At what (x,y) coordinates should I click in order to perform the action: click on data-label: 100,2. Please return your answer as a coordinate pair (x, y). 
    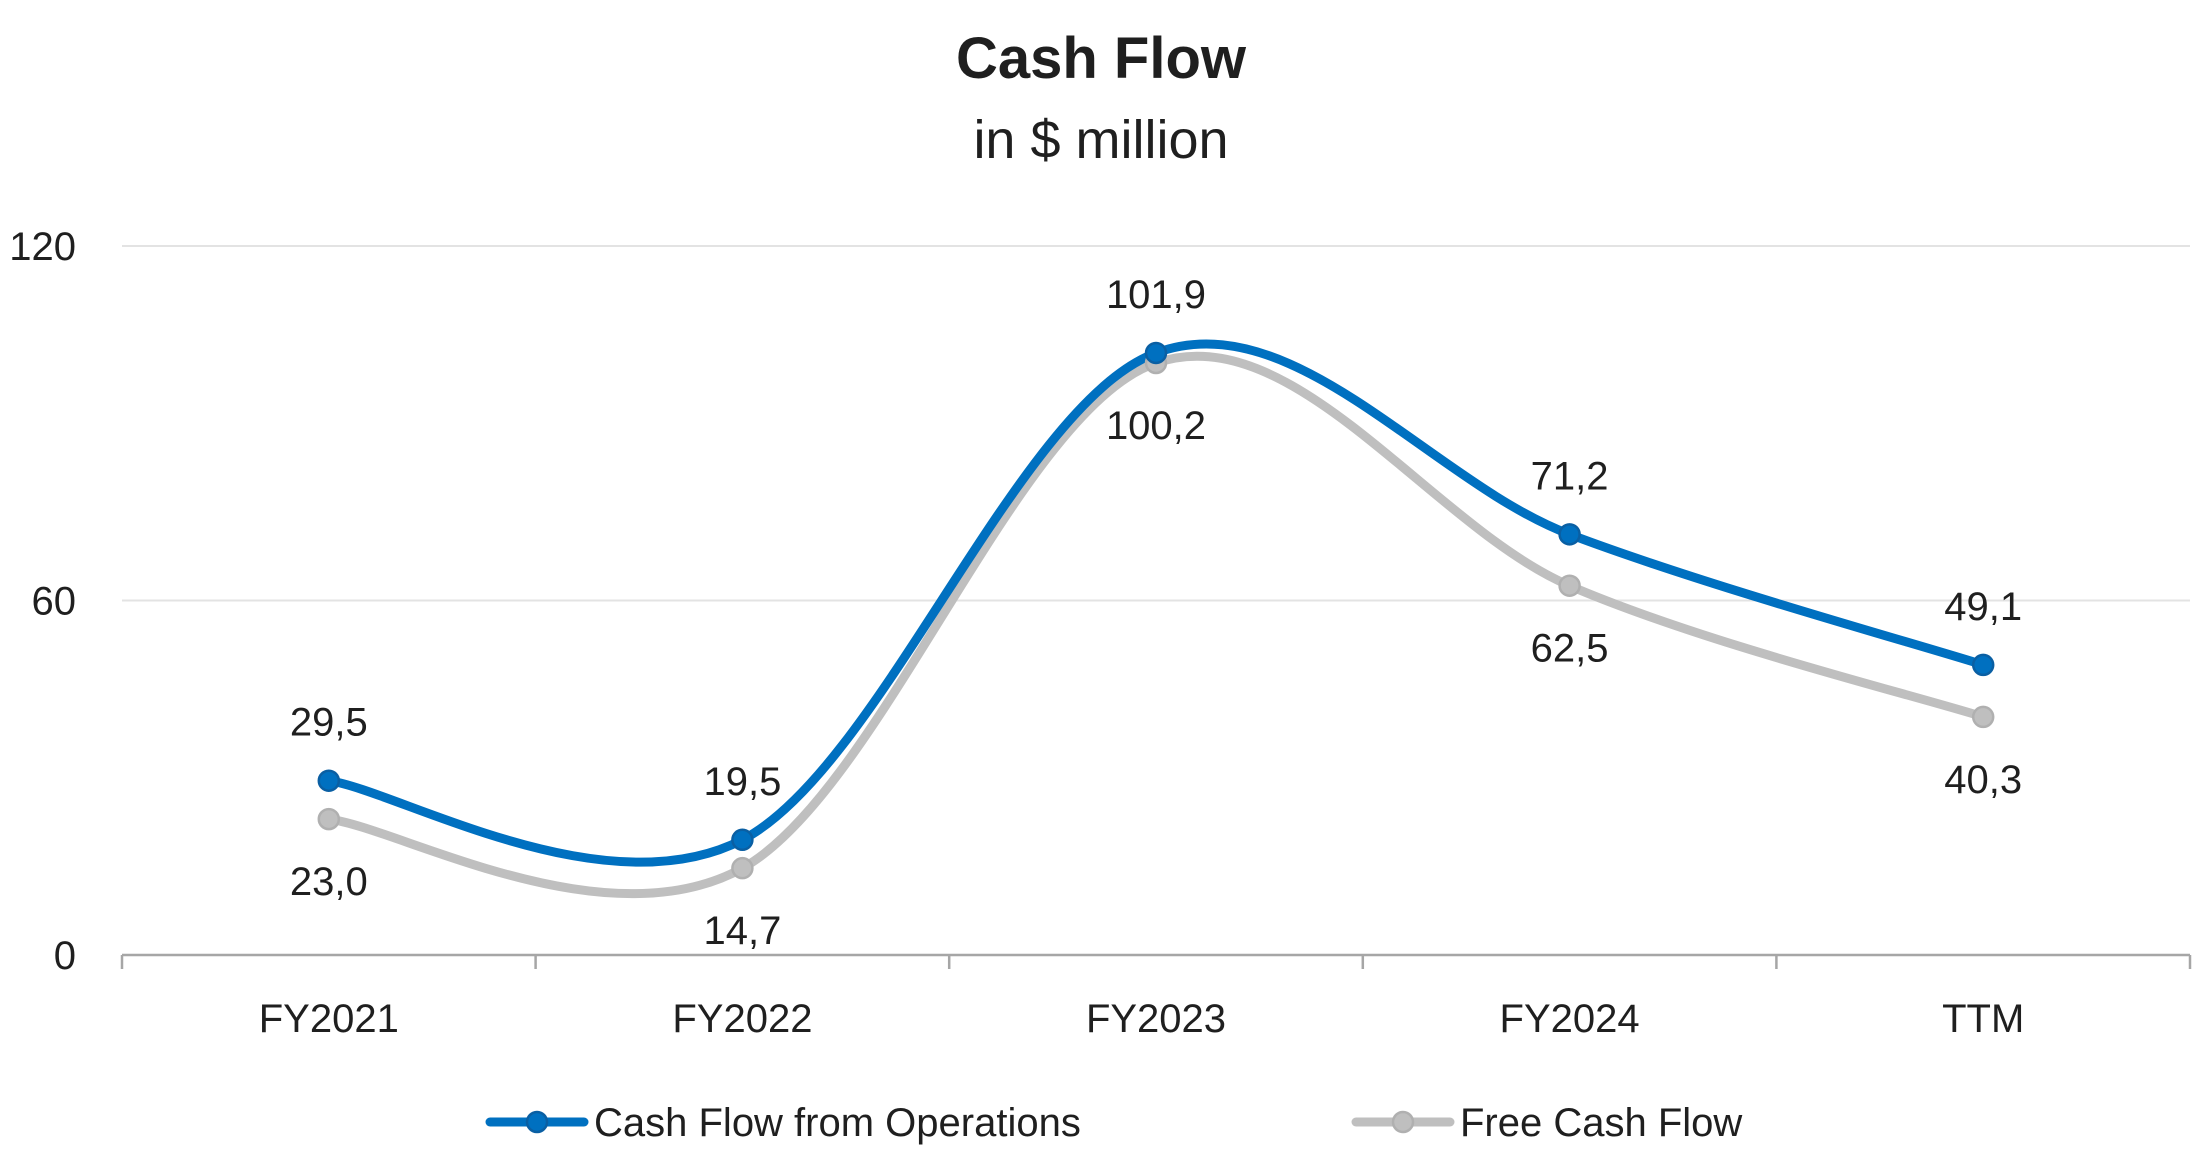
    Looking at the image, I should click on (1156, 426).